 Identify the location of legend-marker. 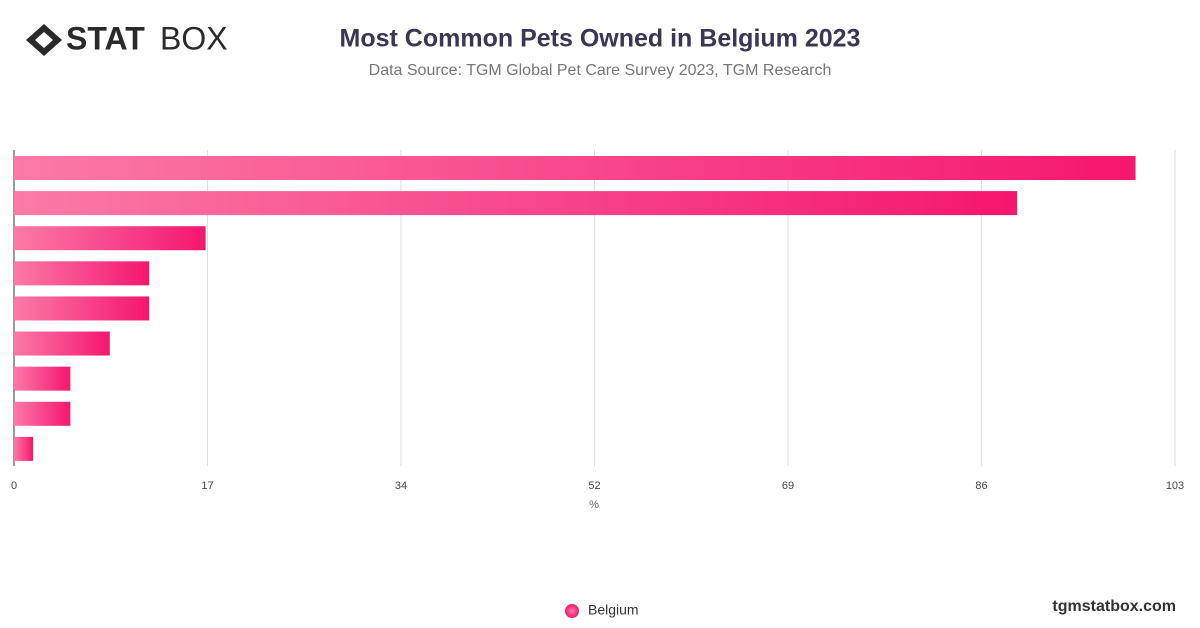
(572, 611).